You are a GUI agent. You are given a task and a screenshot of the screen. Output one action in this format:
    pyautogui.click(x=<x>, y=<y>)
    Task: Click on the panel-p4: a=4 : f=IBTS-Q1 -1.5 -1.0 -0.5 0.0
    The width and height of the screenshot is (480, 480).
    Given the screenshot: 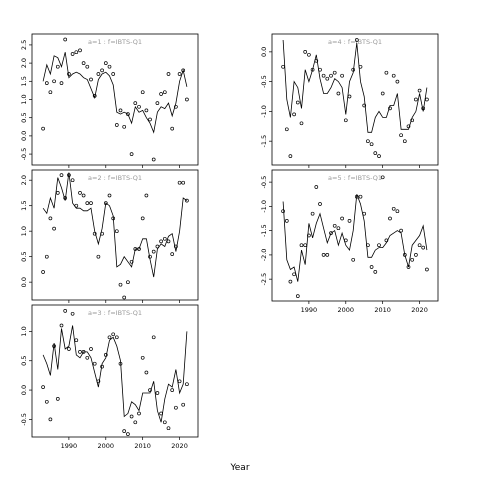 What is the action you would take?
    pyautogui.click(x=349, y=100)
    